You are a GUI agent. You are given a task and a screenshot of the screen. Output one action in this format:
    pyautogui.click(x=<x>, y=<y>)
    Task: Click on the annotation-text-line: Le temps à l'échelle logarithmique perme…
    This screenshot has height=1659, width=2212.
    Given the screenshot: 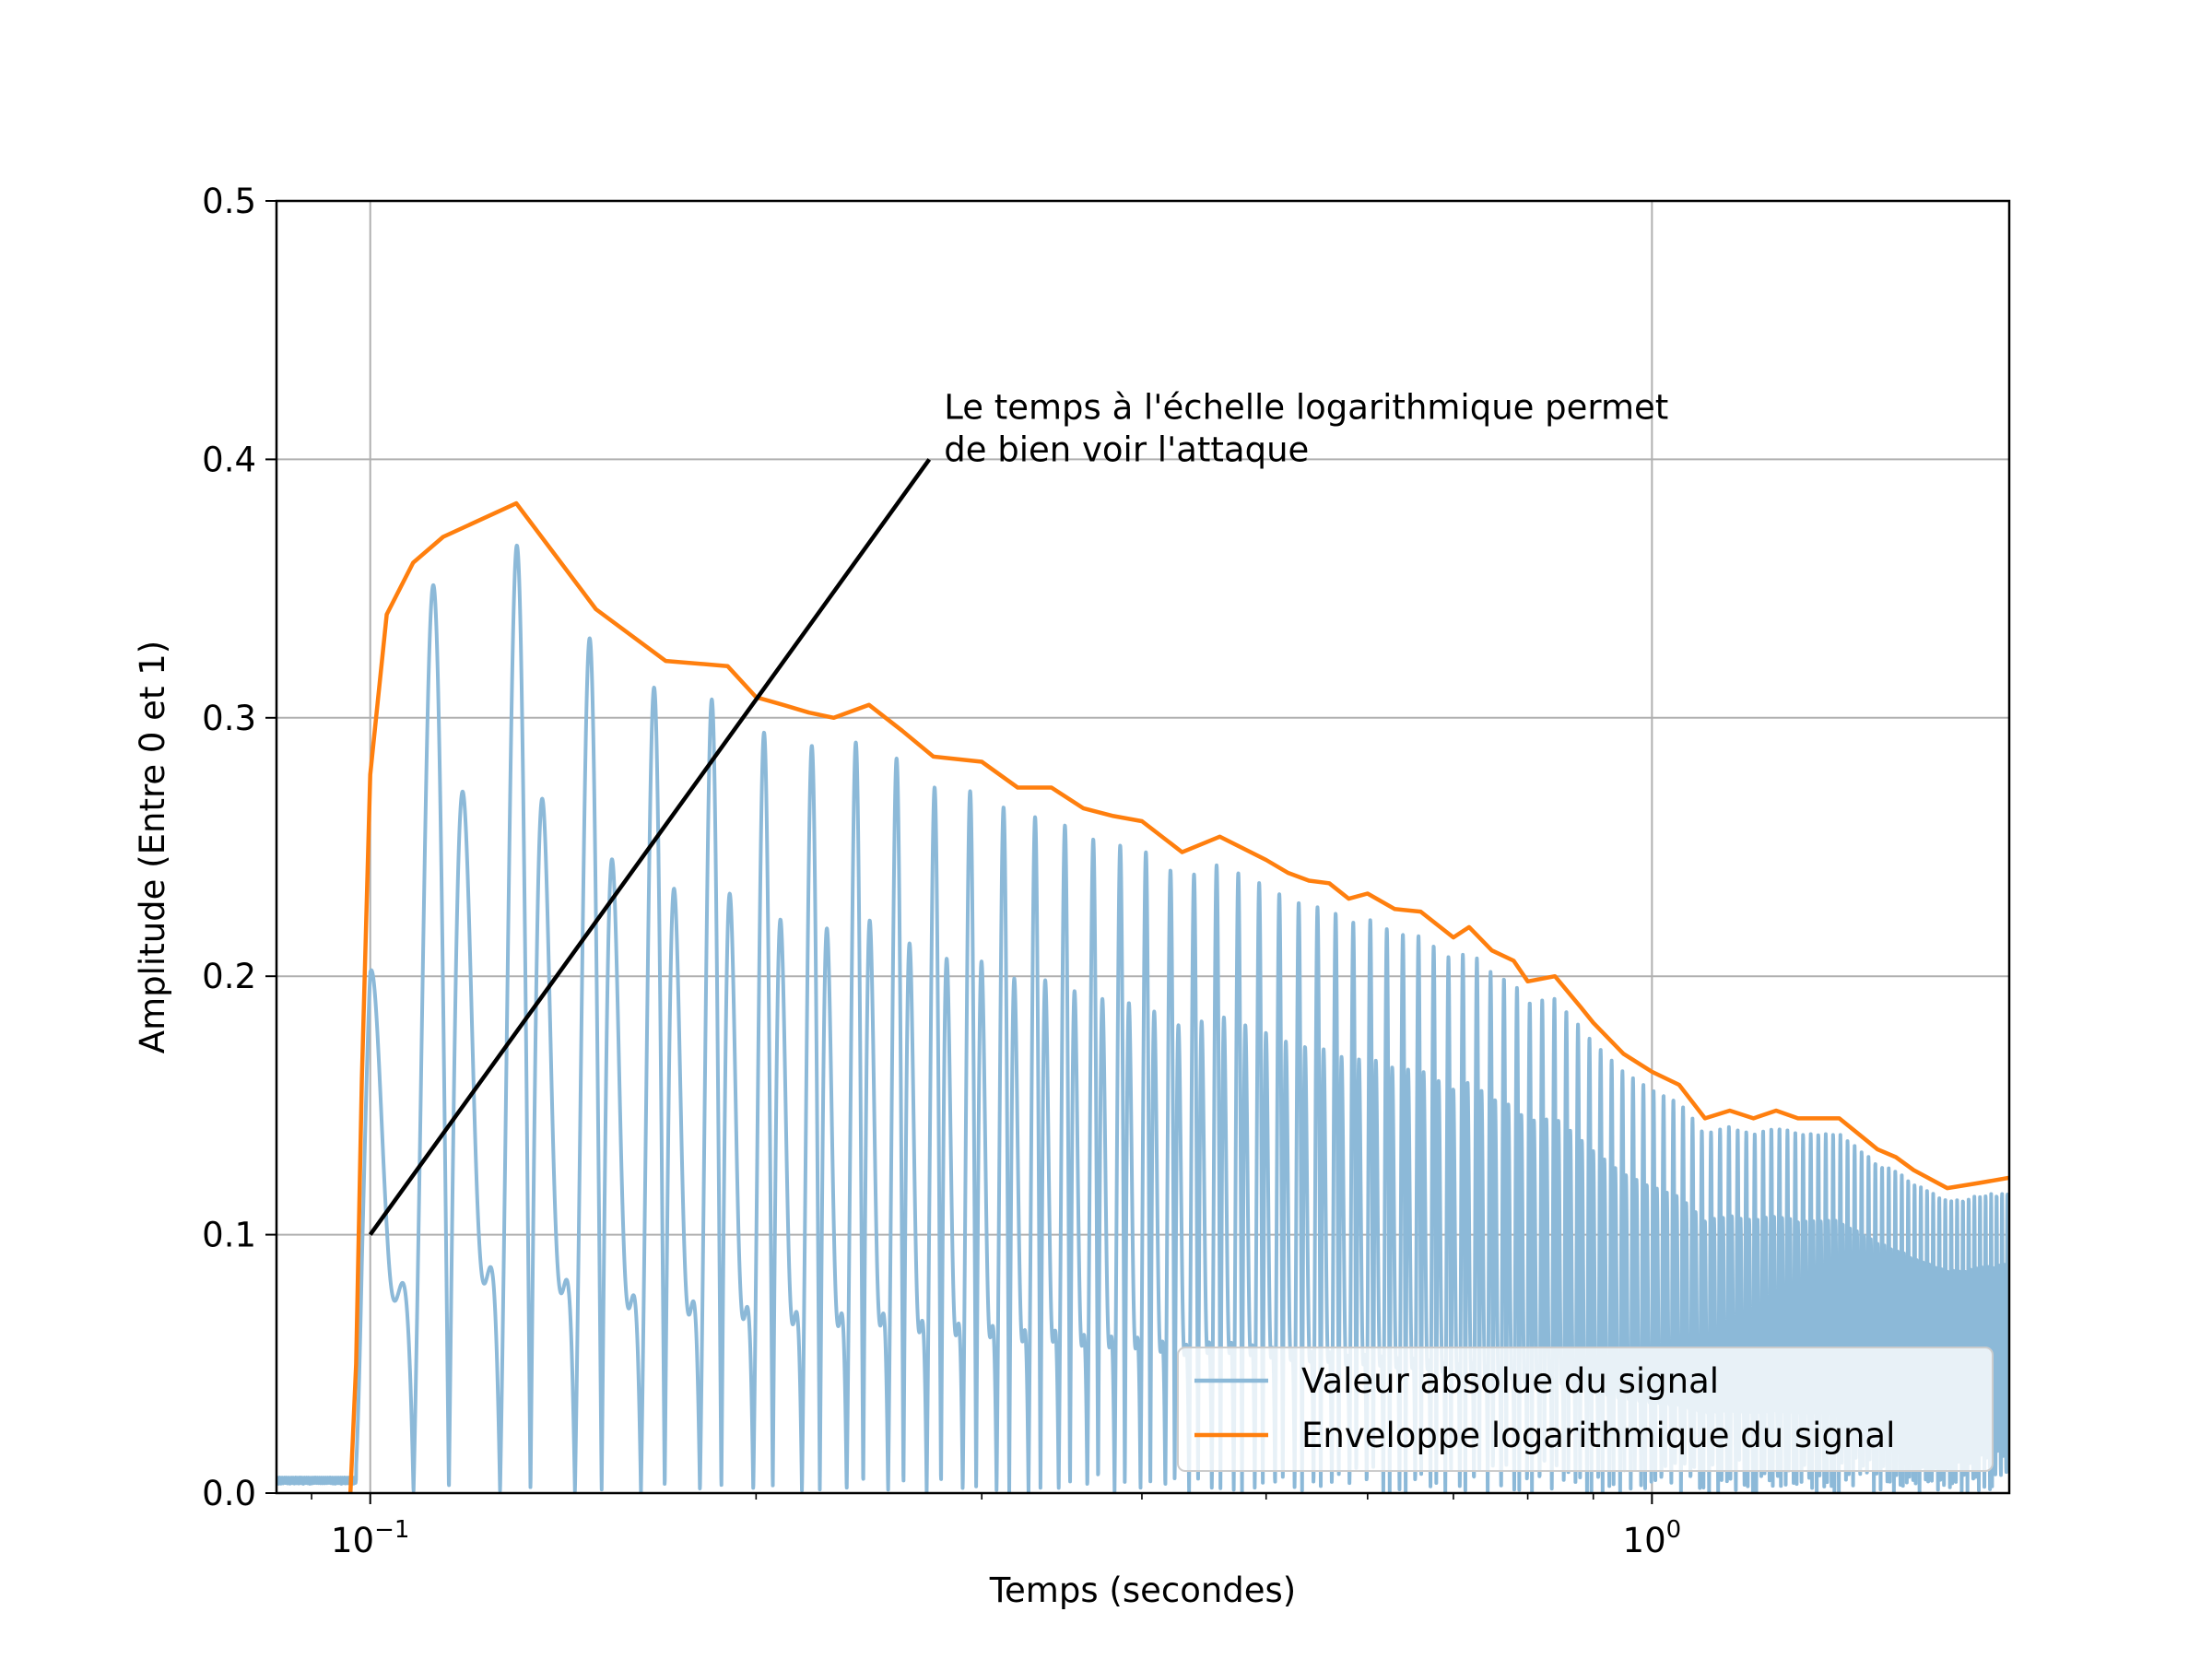 What is the action you would take?
    pyautogui.click(x=1306, y=407)
    